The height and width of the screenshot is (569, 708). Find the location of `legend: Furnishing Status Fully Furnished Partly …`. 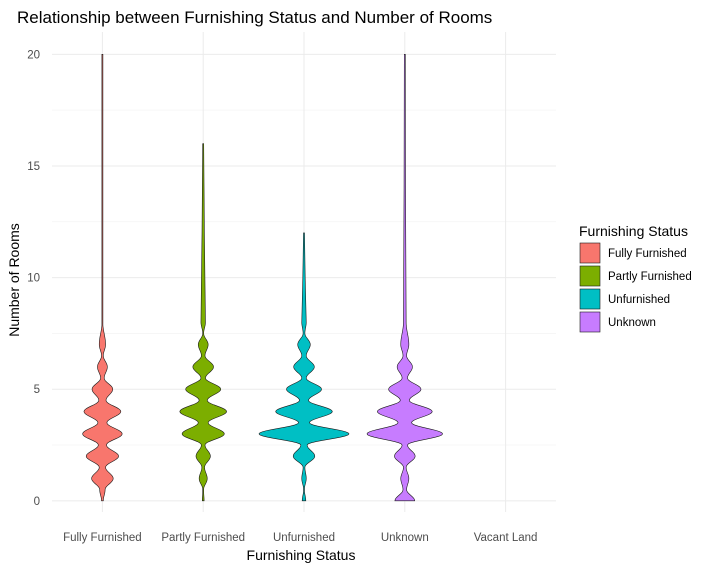

legend: Furnishing Status Fully Furnished Partly … is located at coordinates (635, 278).